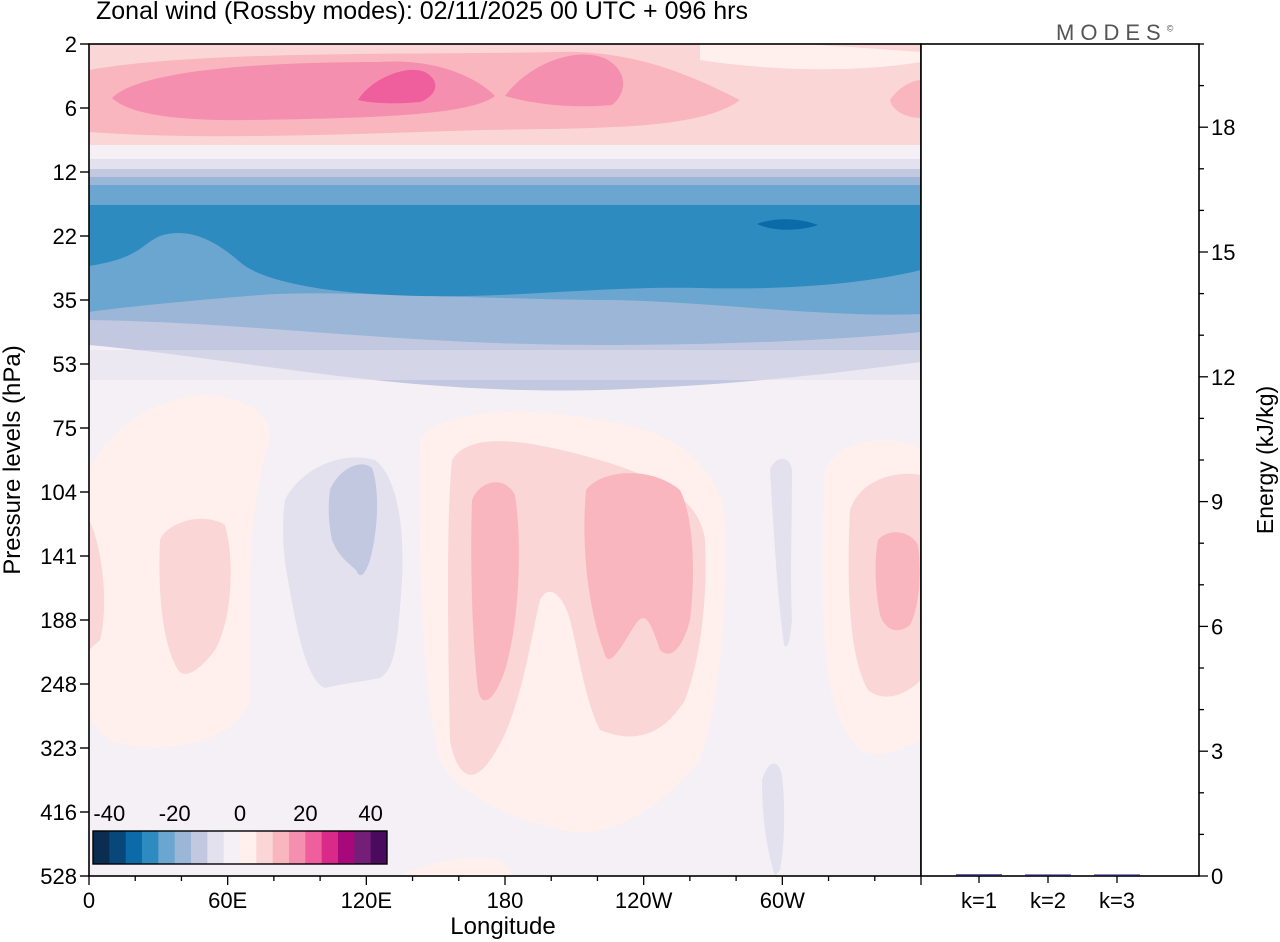 This screenshot has width=1280, height=942. I want to click on modes-logo: MODES©, so click(1114, 33).